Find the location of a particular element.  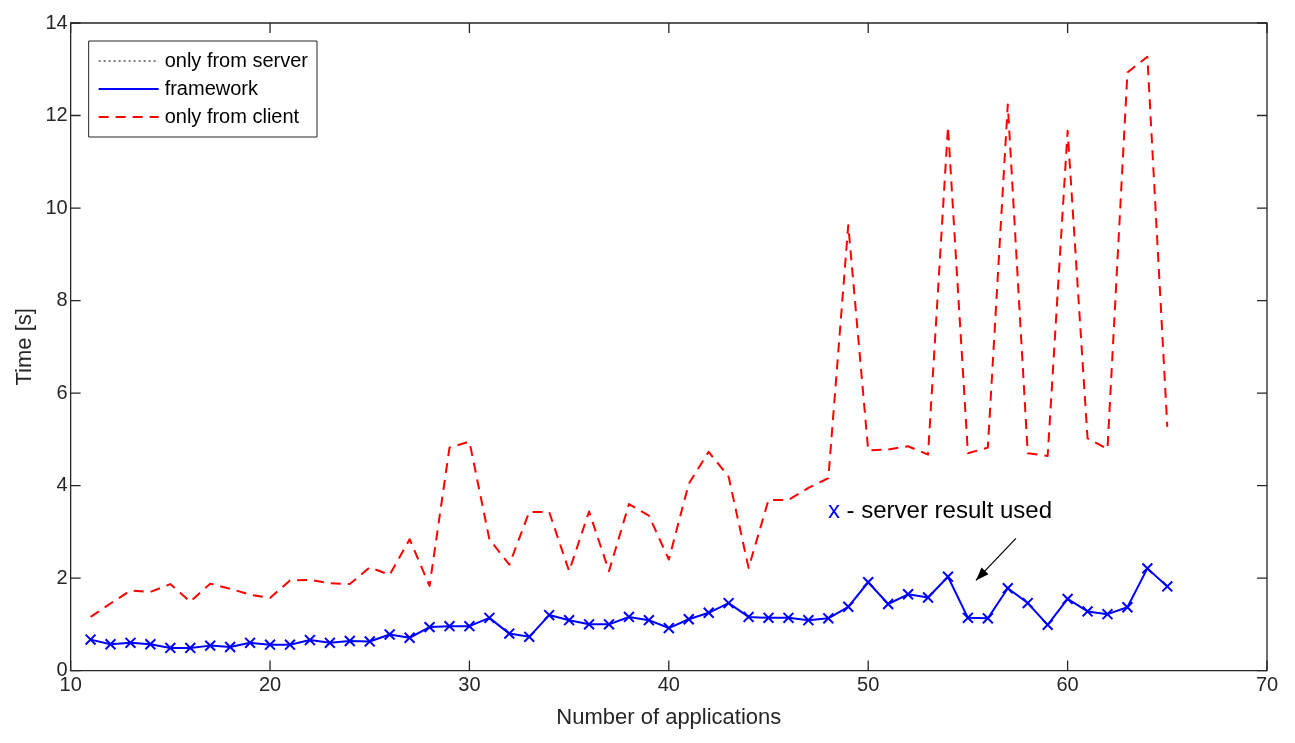

y-tick-label: 6 is located at coordinates (62, 391).